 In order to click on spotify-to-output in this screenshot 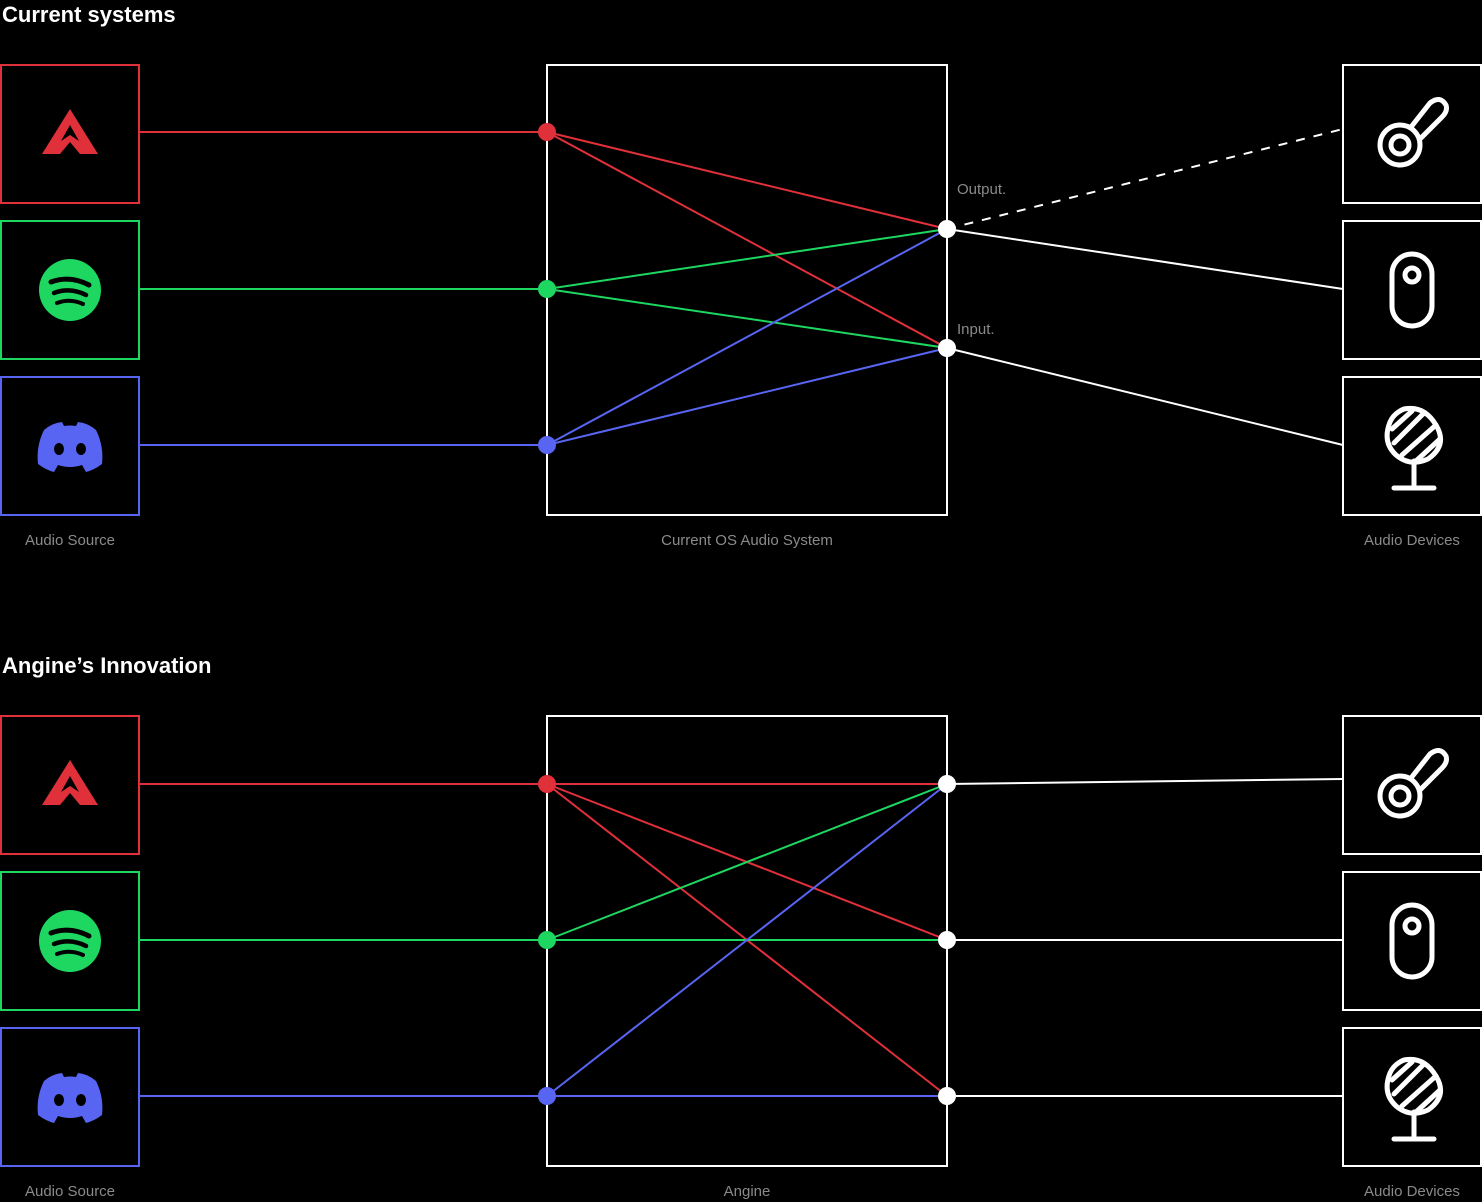, I will do `click(747, 259)`.